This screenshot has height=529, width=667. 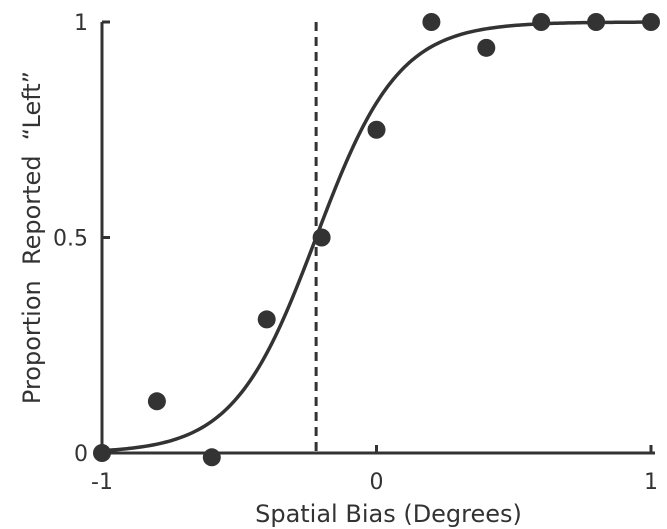 I want to click on x-tick-label: -1, so click(x=102, y=482).